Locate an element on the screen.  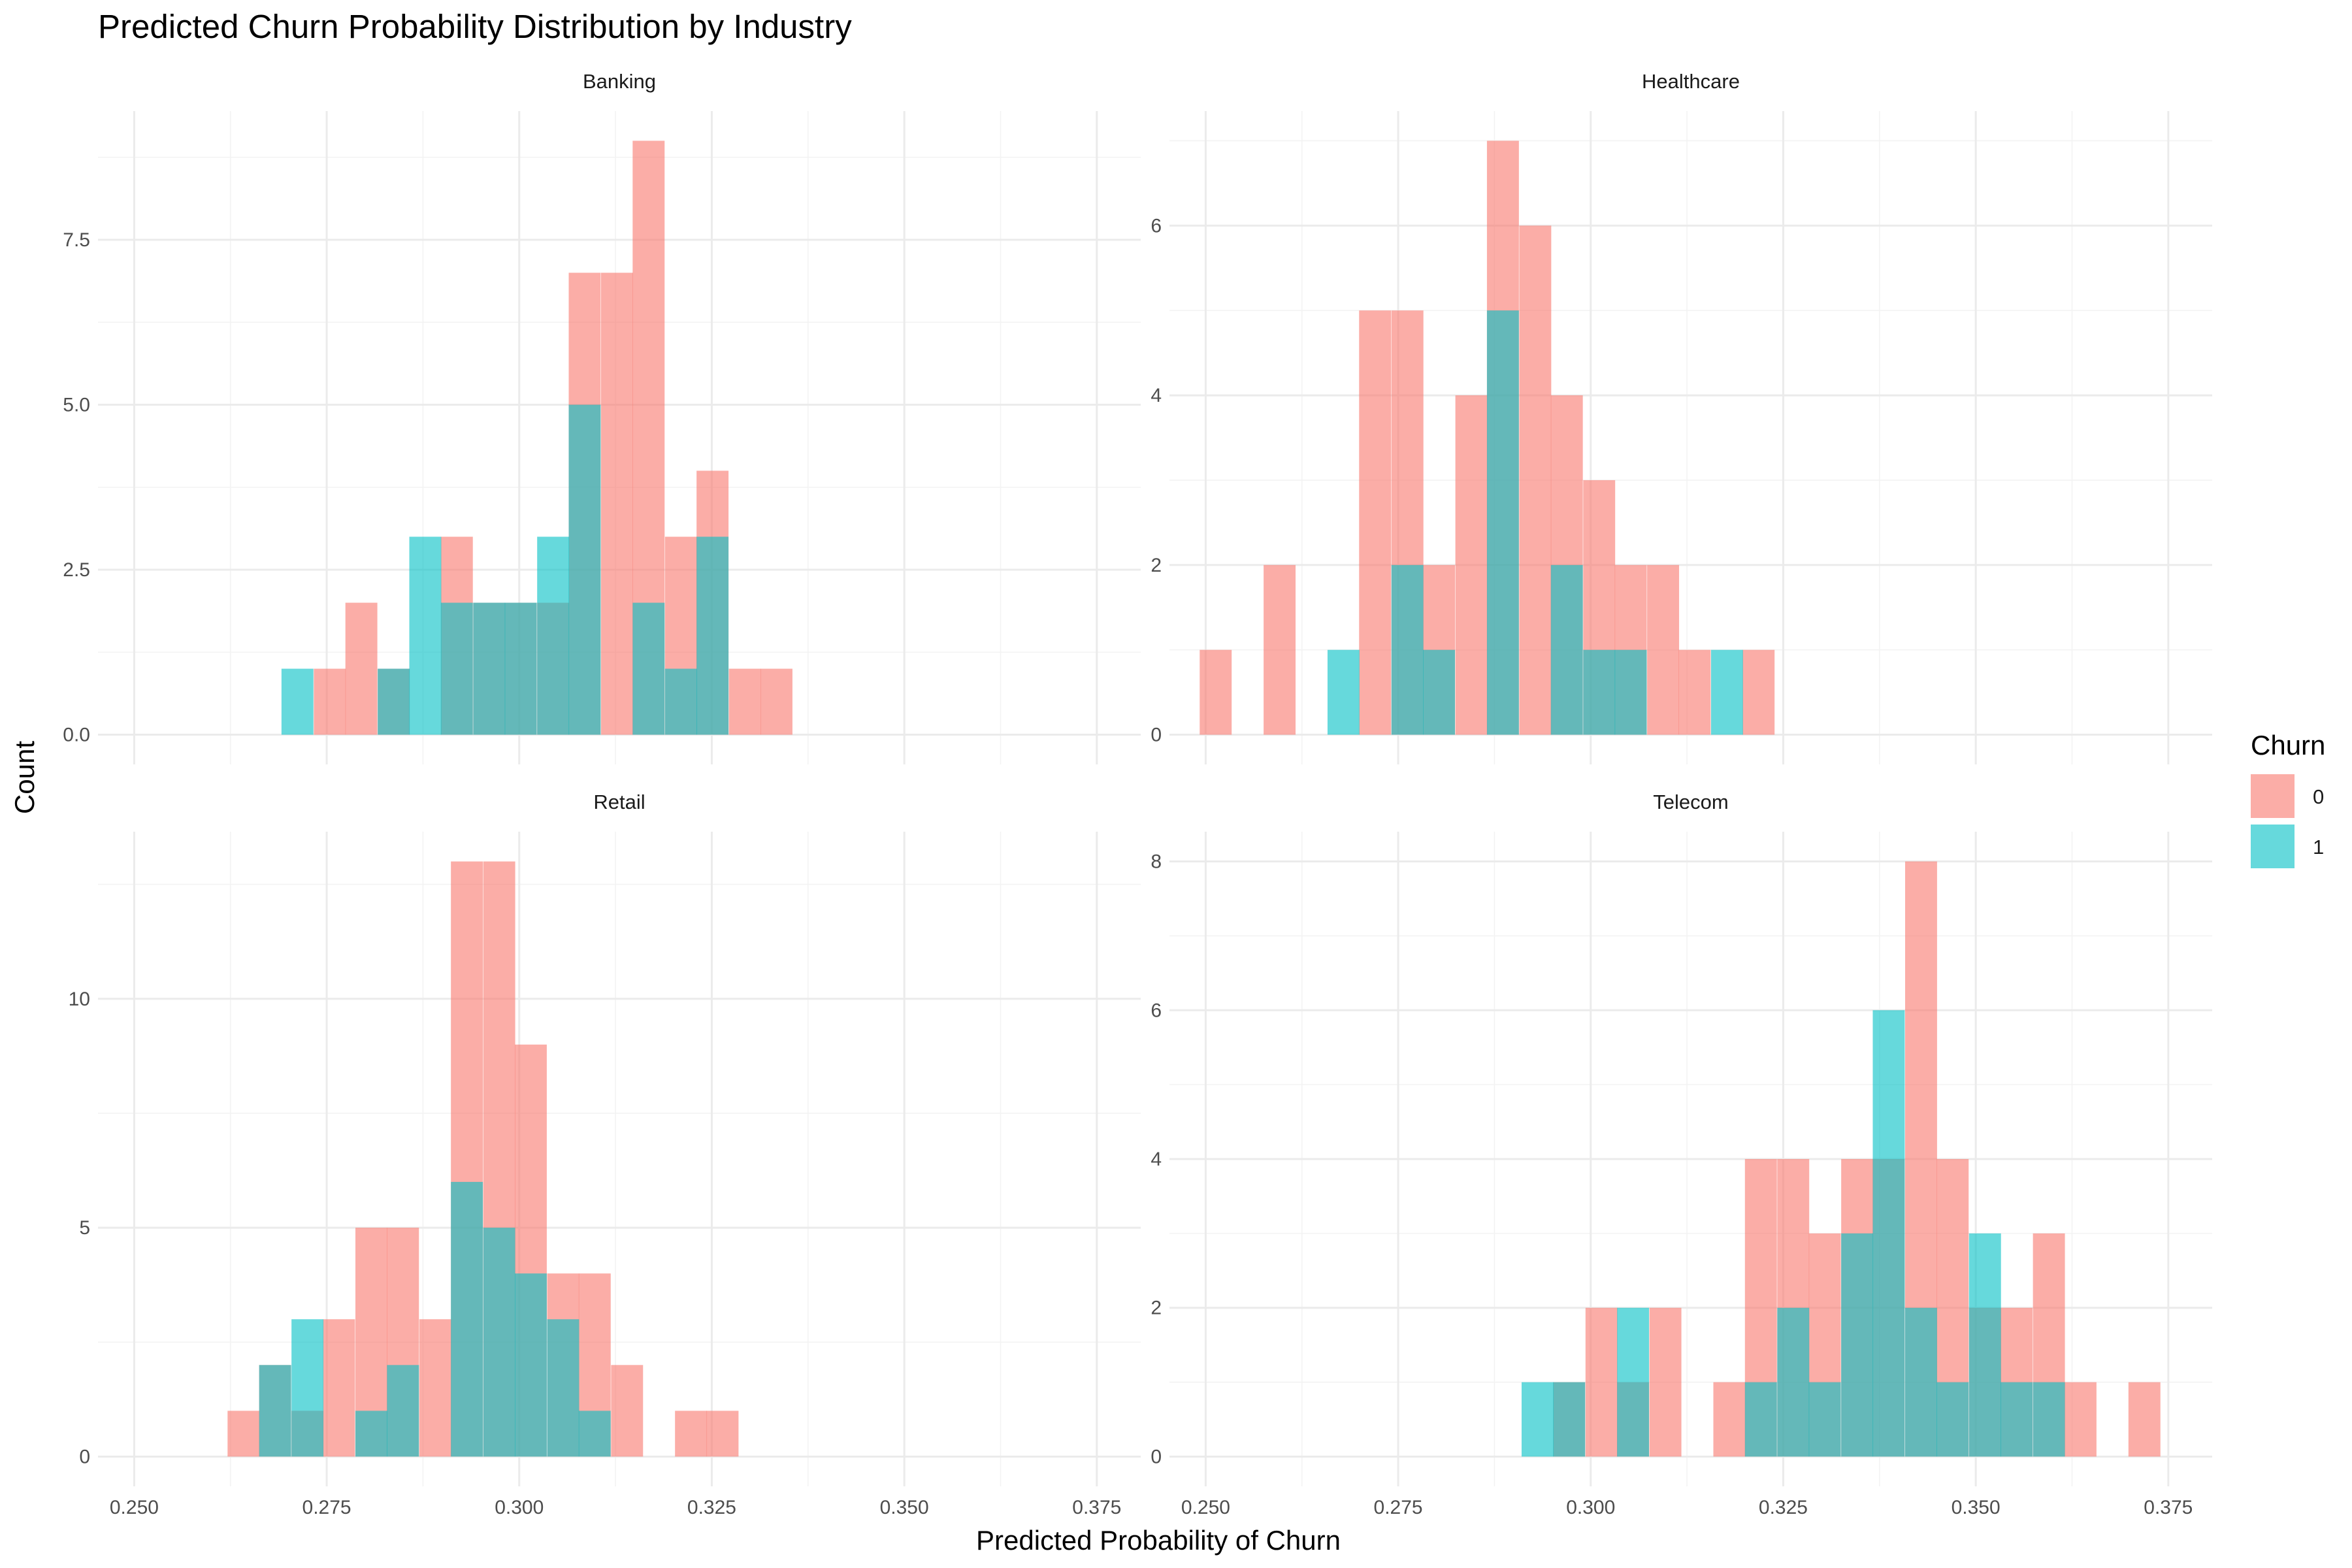
x-tick-label: 0.300 is located at coordinates (519, 1507).